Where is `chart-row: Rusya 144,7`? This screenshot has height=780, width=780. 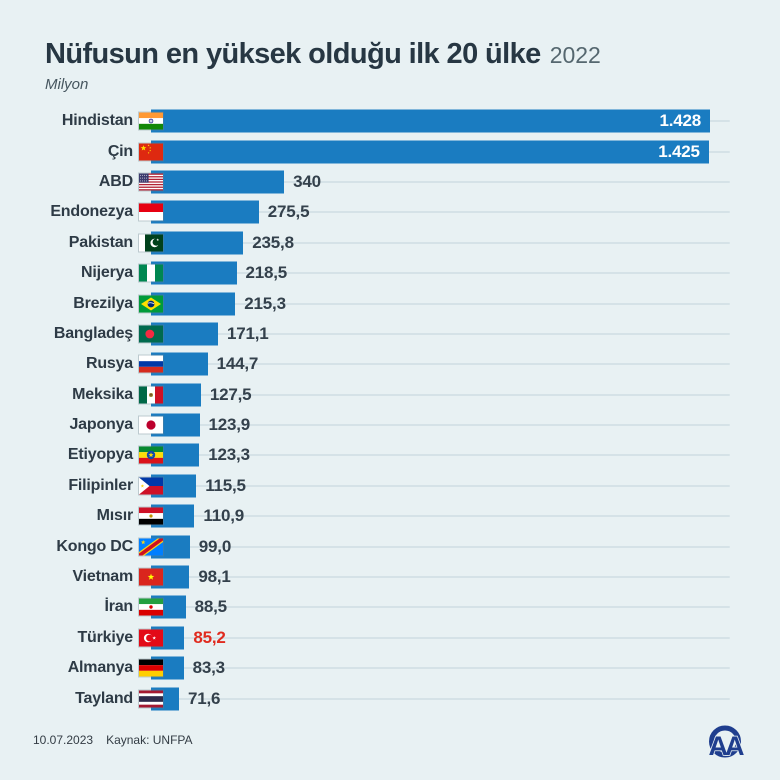
chart-row: Rusya 144,7 is located at coordinates (390, 364).